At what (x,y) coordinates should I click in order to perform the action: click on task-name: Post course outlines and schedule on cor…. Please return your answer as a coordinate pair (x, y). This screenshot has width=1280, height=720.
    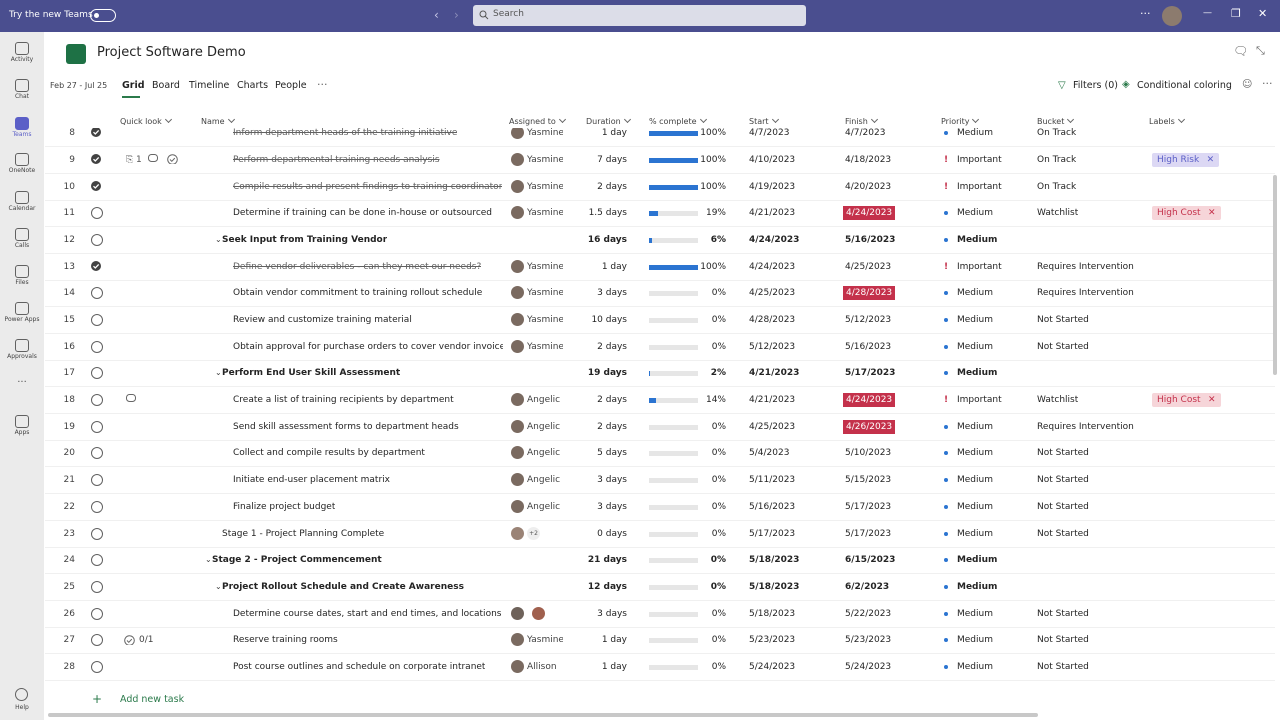
    Looking at the image, I should click on (359, 666).